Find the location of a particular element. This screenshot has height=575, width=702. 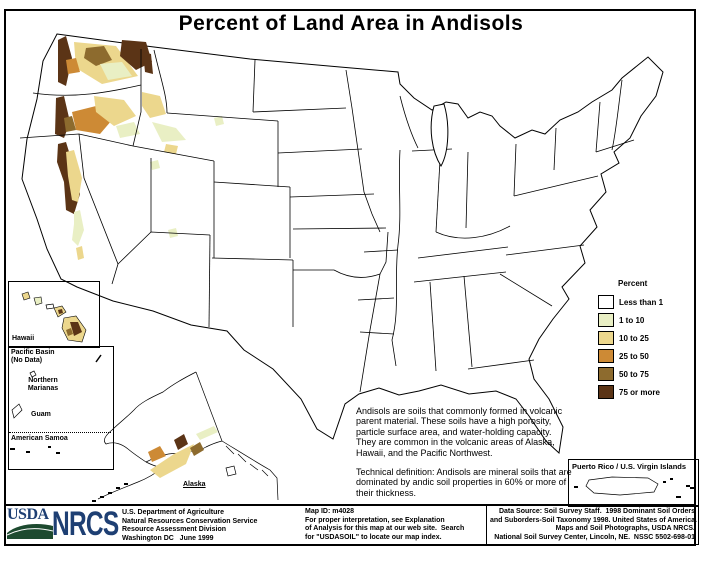

hawaii-inset-box is located at coordinates (54, 314).